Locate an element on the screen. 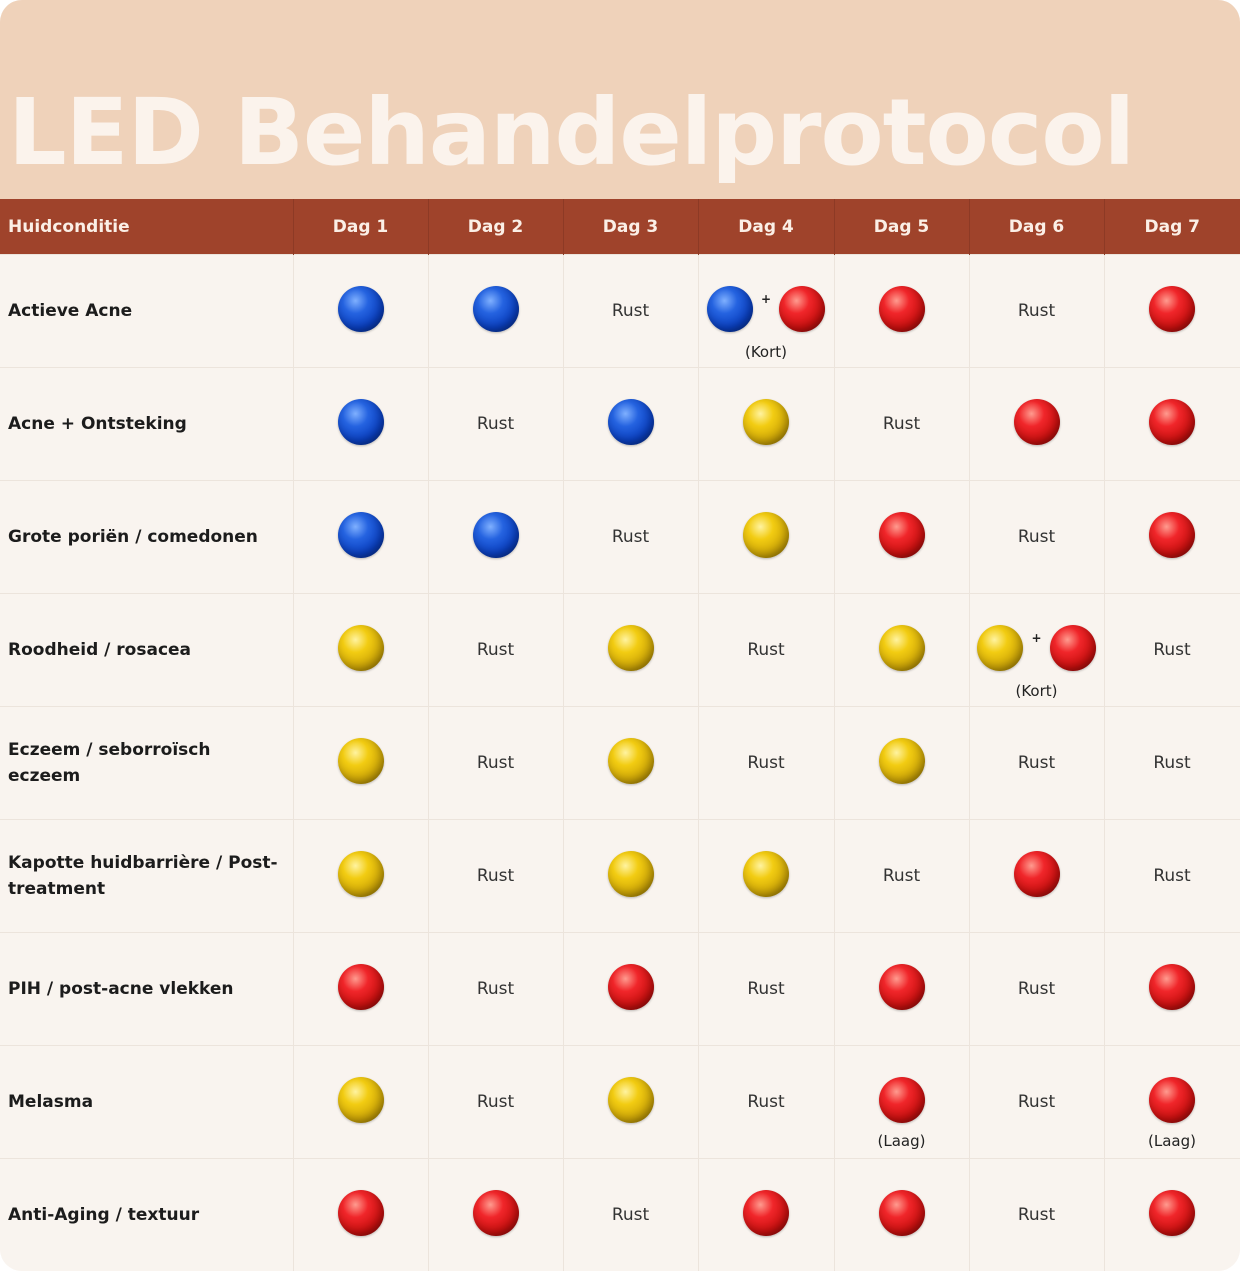  condition-label: Grote poriën / comedonen is located at coordinates (147, 537).